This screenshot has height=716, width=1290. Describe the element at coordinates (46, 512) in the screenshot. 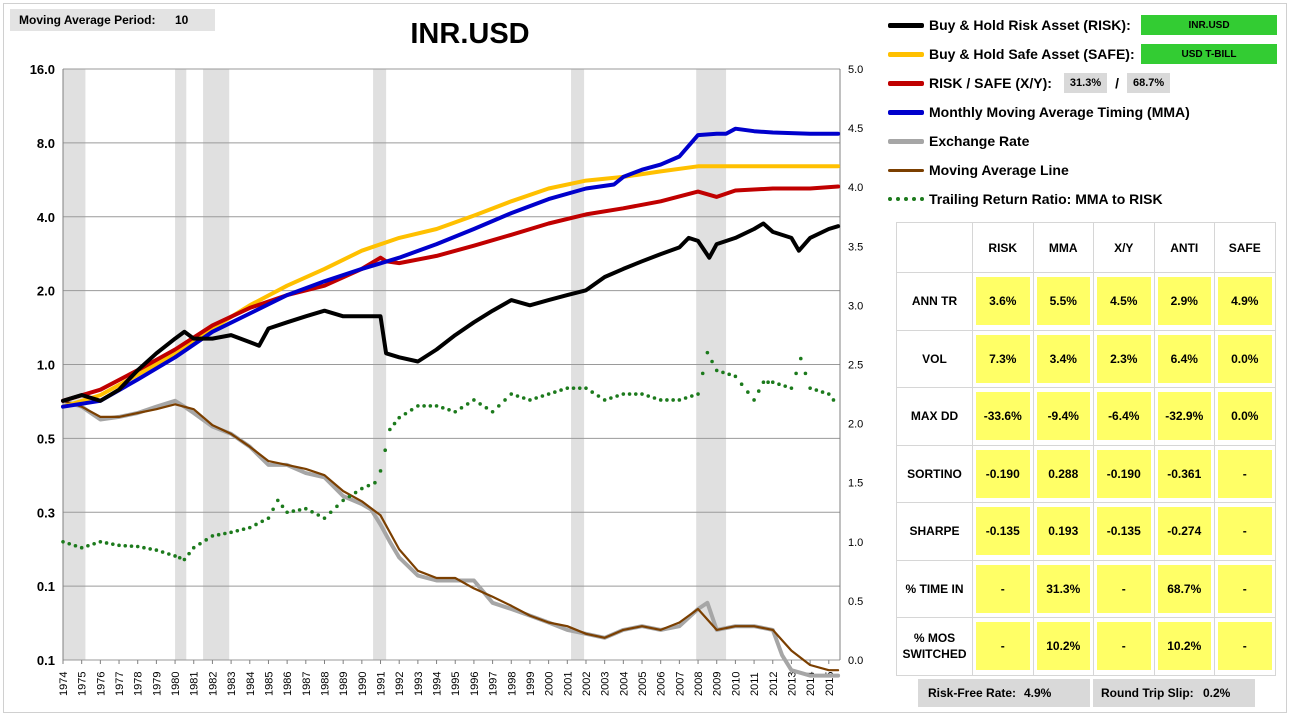

I see `left-axis-tick-label: 0.3` at that location.